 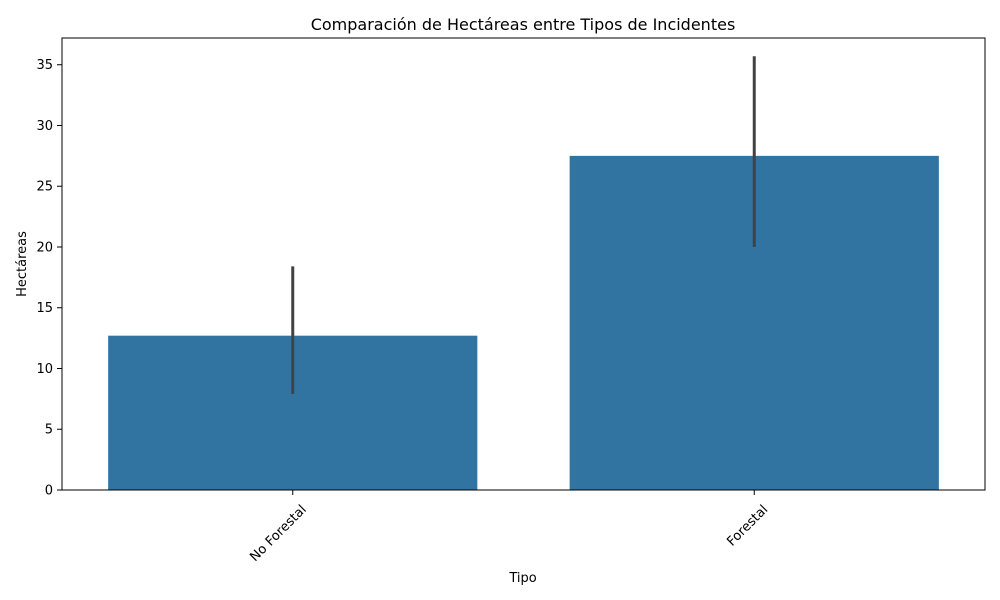 What do you see at coordinates (44, 247) in the screenshot?
I see `y-tick-label: 20` at bounding box center [44, 247].